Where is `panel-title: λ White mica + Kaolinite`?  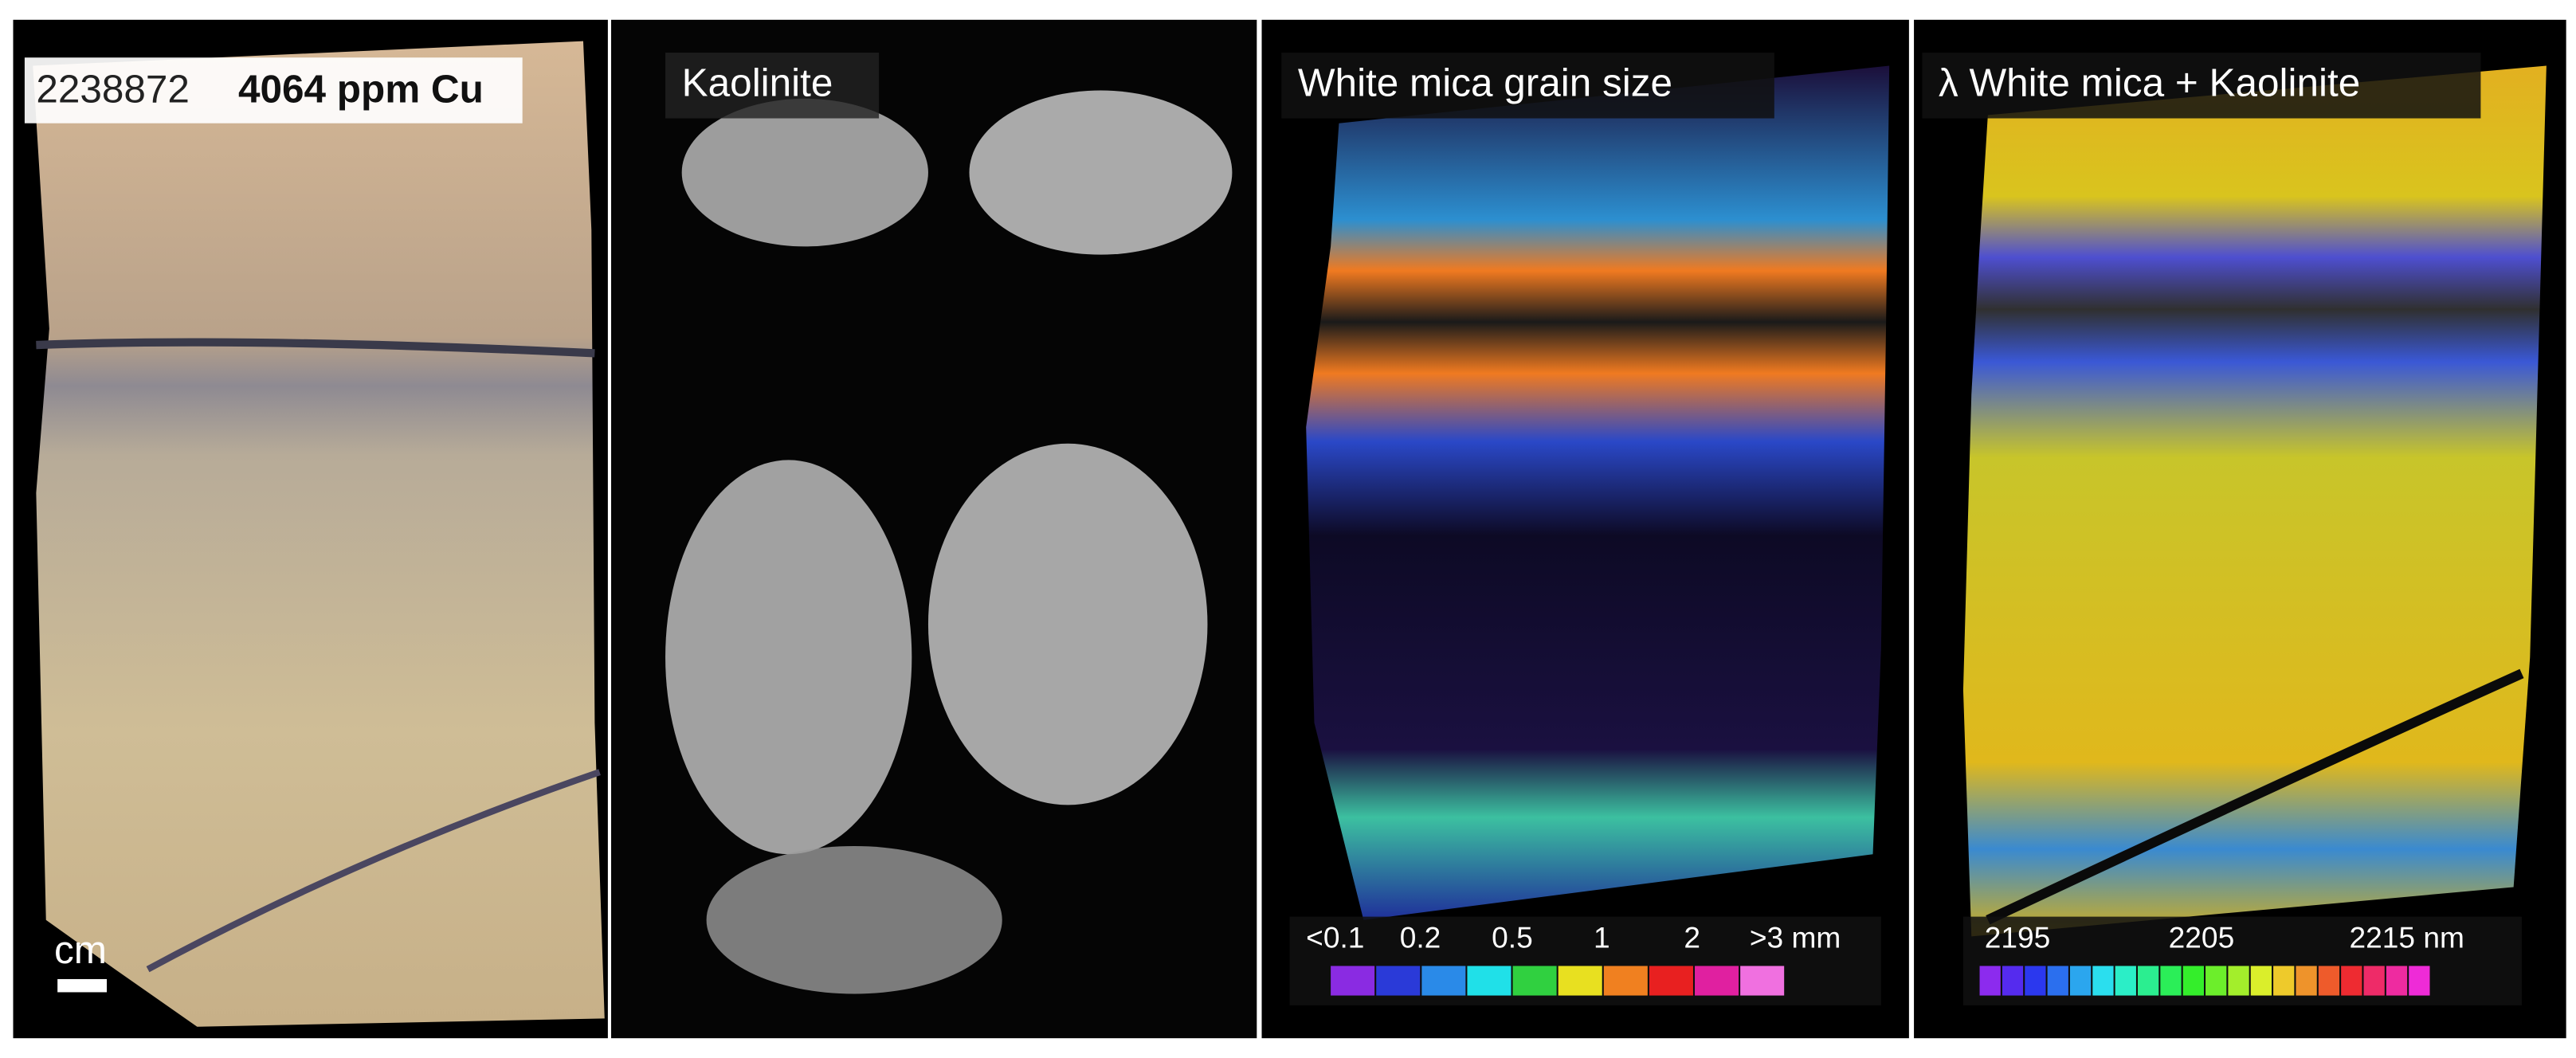 panel-title: λ White mica + Kaolinite is located at coordinates (2149, 82).